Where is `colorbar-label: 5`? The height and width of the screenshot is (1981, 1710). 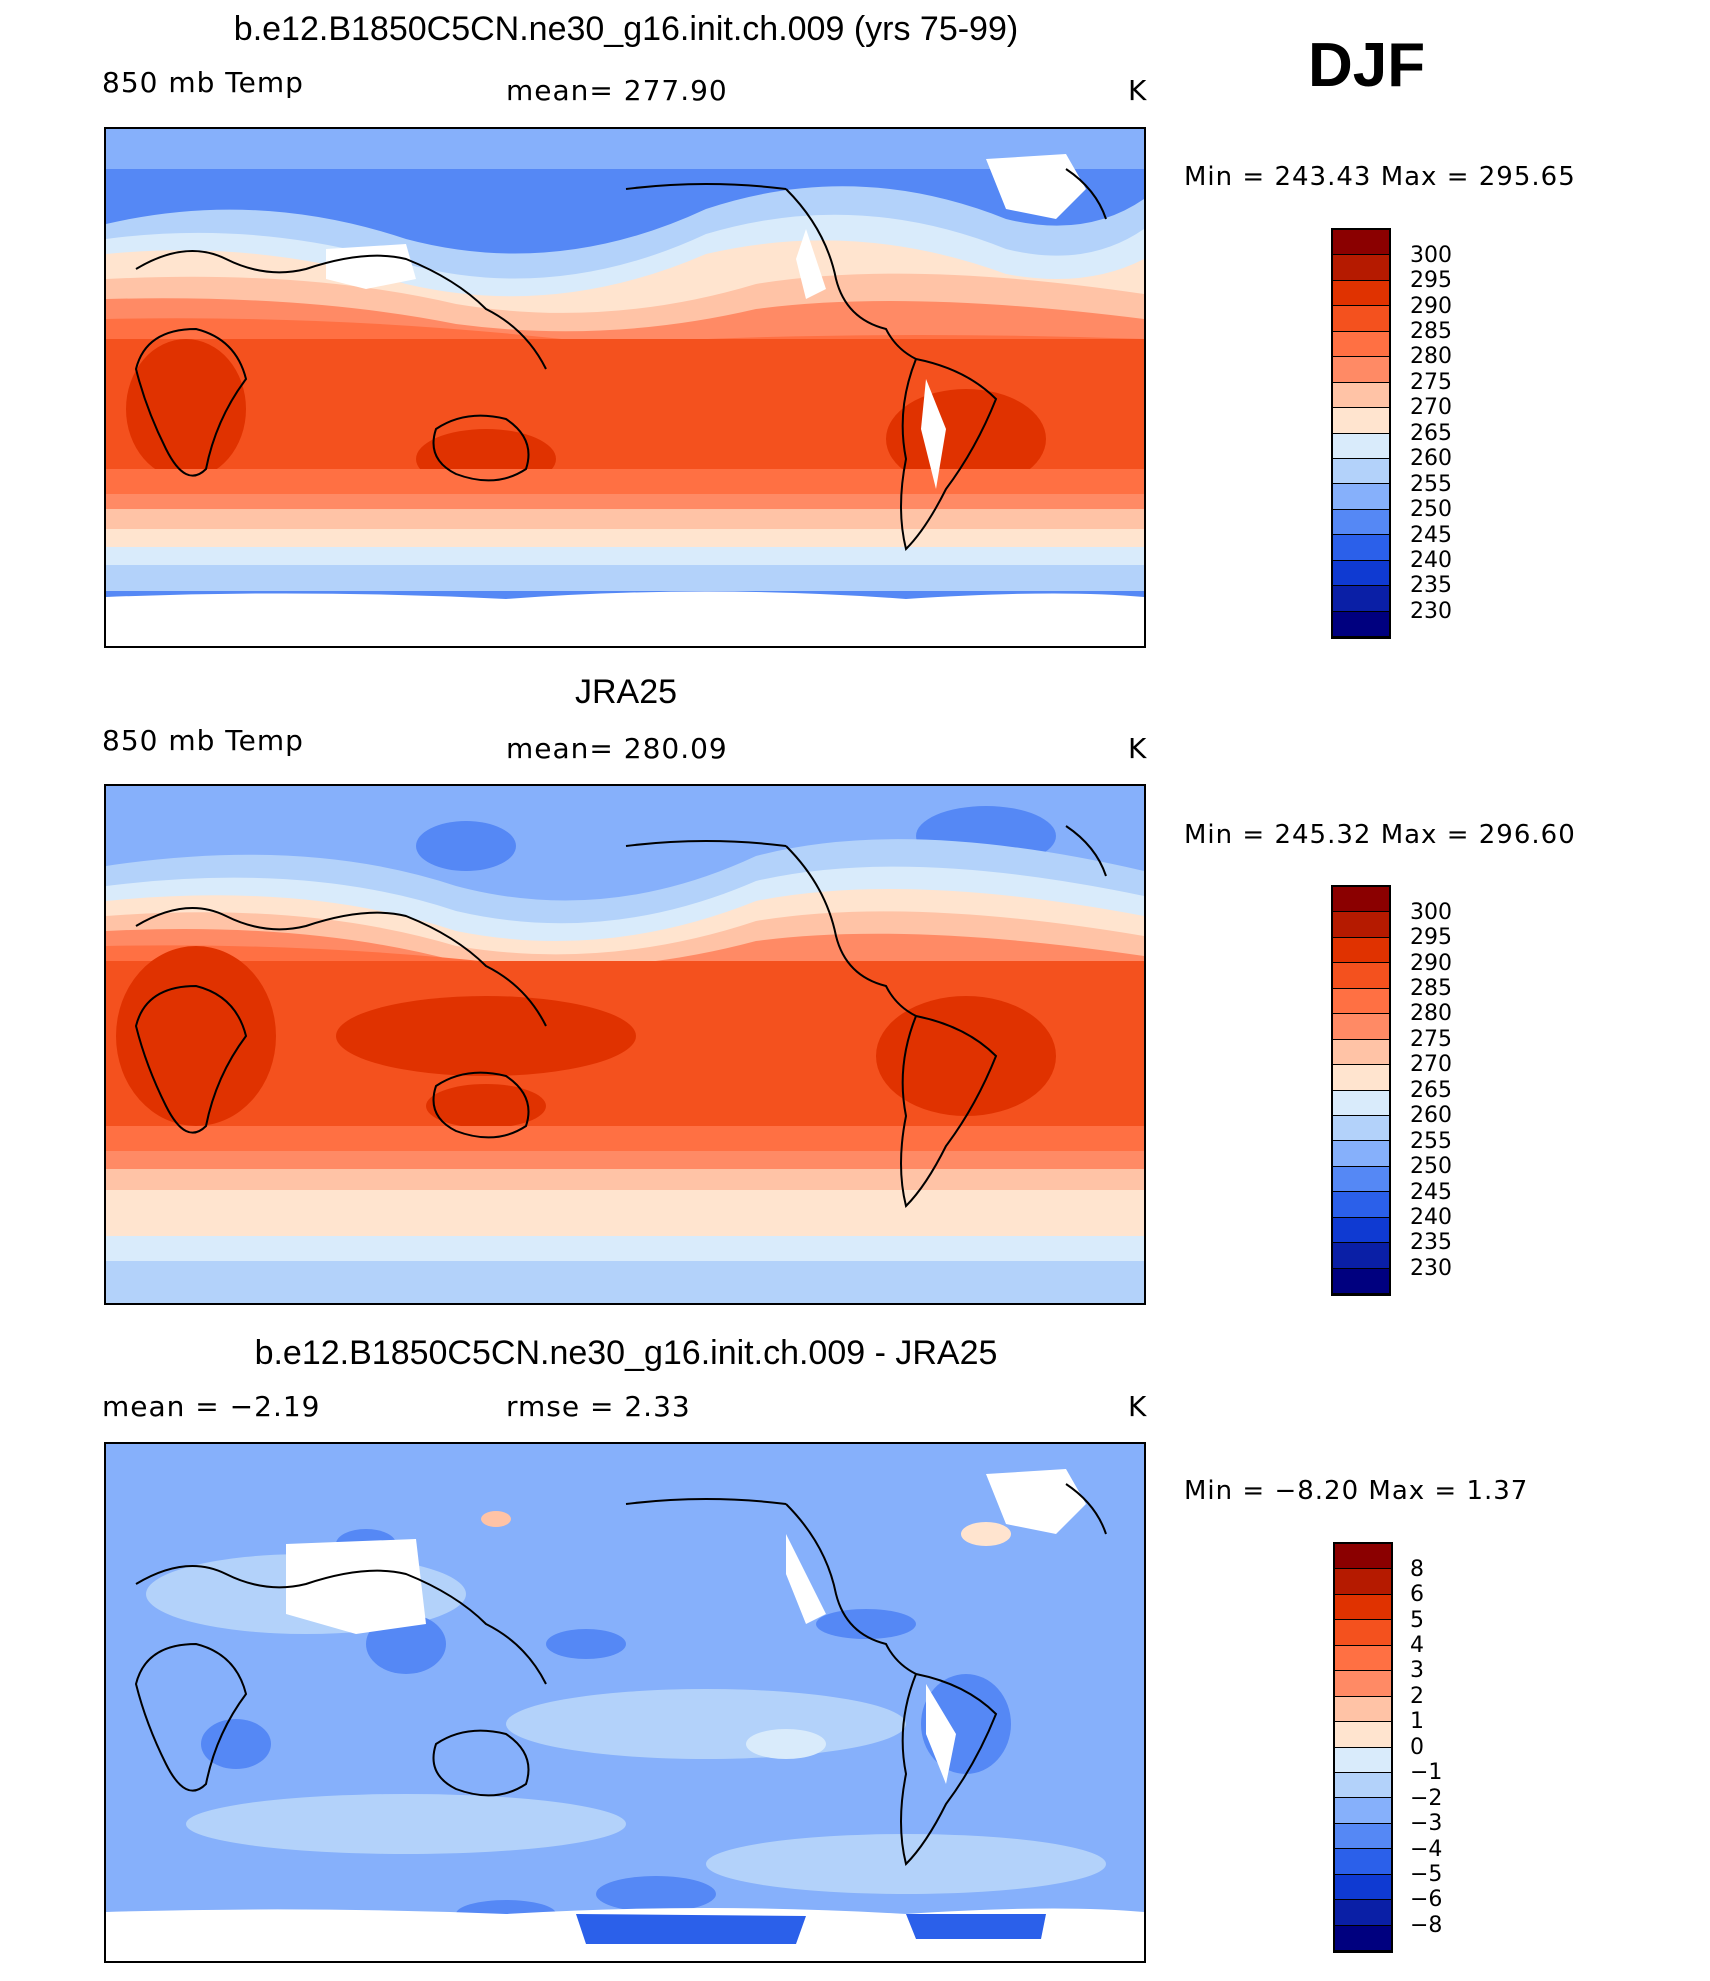
colorbar-label: 5 is located at coordinates (1417, 1620).